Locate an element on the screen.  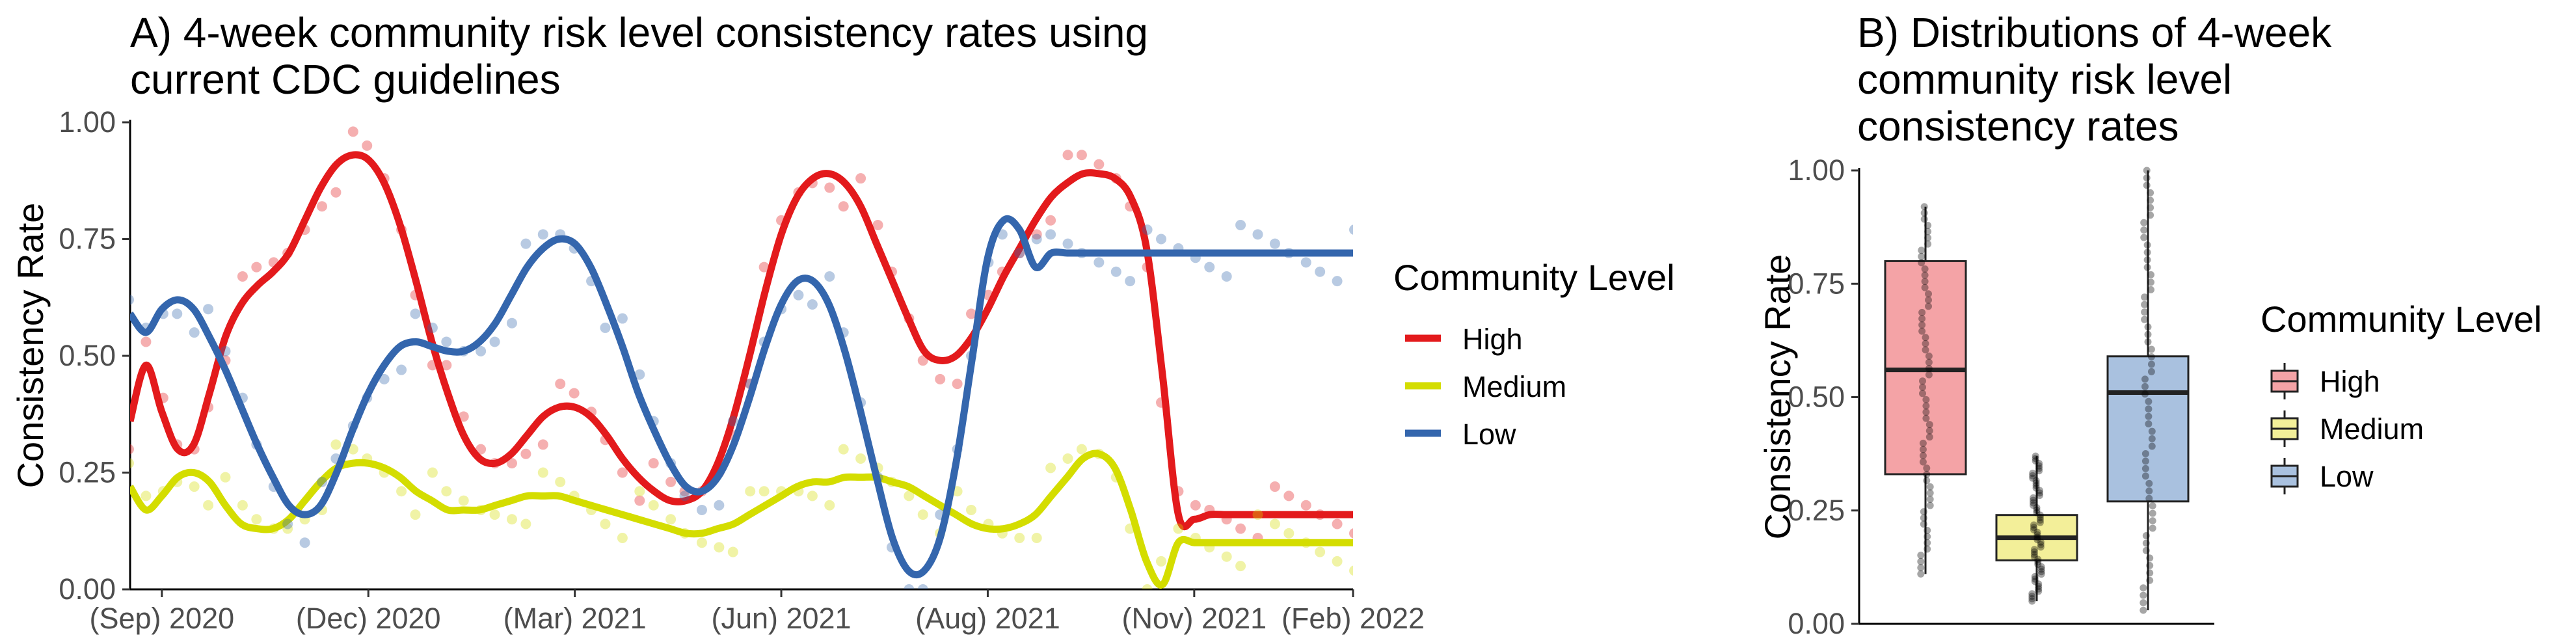
panel-a-legend: Community Level High Medium Low is located at coordinates (1534, 354).